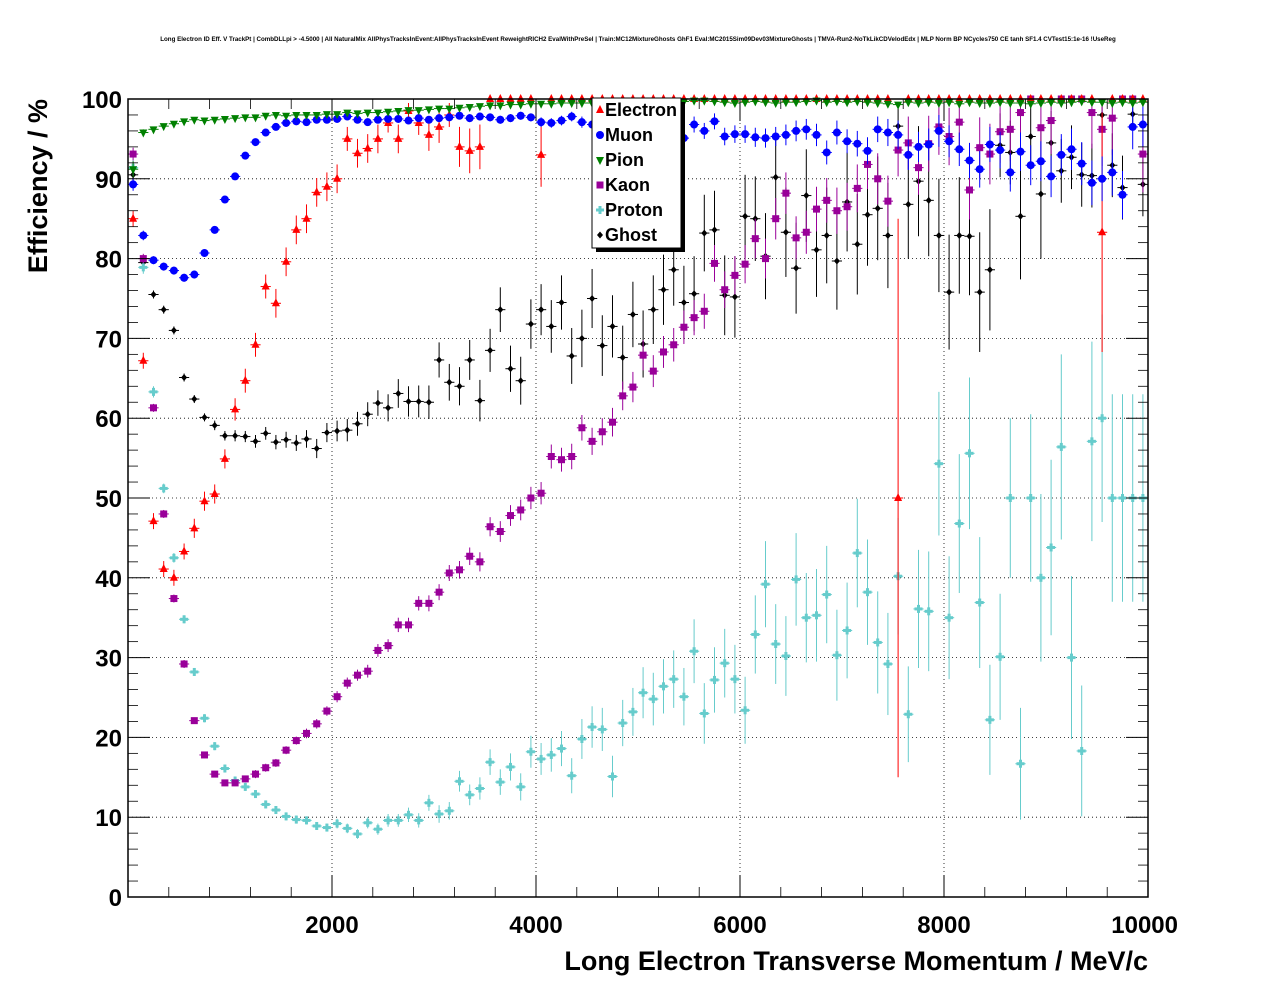 Image resolution: width=1276 pixels, height=996 pixels. Describe the element at coordinates (108, 260) in the screenshot. I see `y-tick-label: 80` at that location.